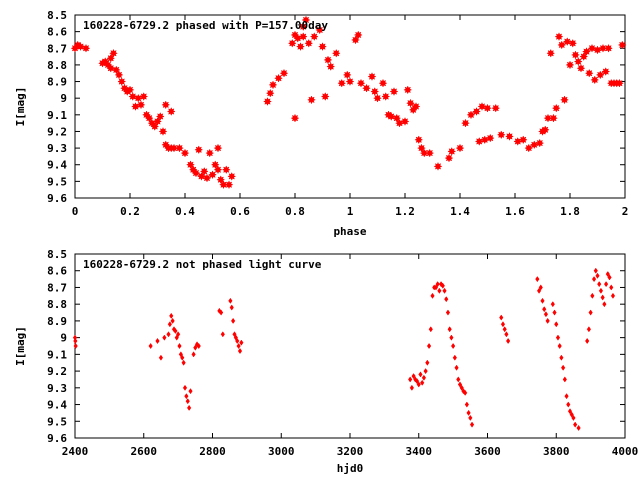  What do you see at coordinates (57, 405) in the screenshot?
I see `y-tick-label: 9.4` at bounding box center [57, 405].